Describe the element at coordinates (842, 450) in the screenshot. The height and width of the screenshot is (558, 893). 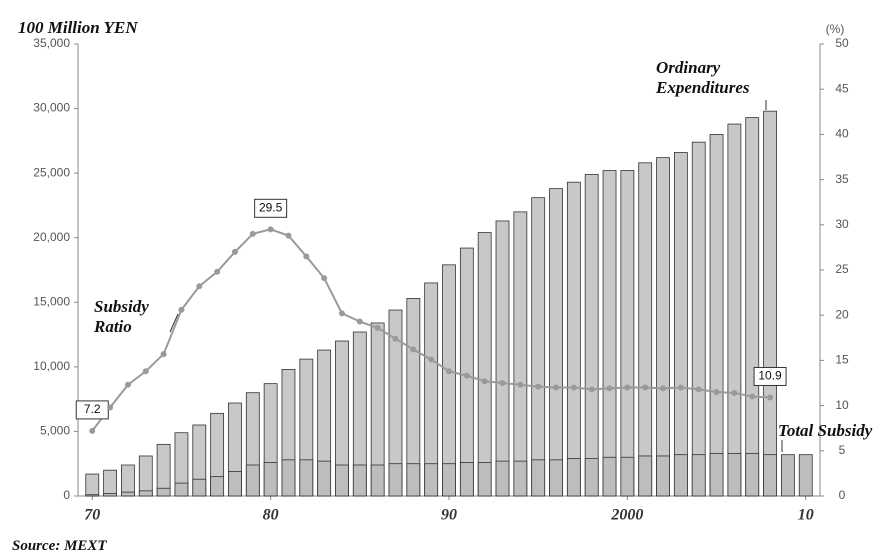
I see `y2-tick-label: 5` at that location.